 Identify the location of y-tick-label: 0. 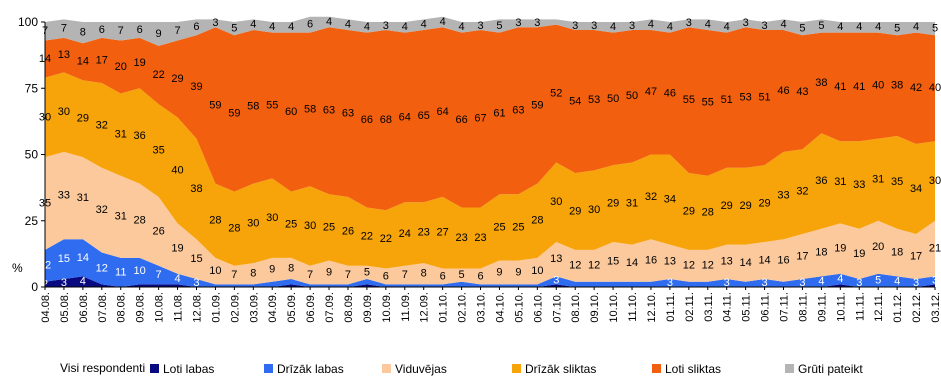
(34, 287).